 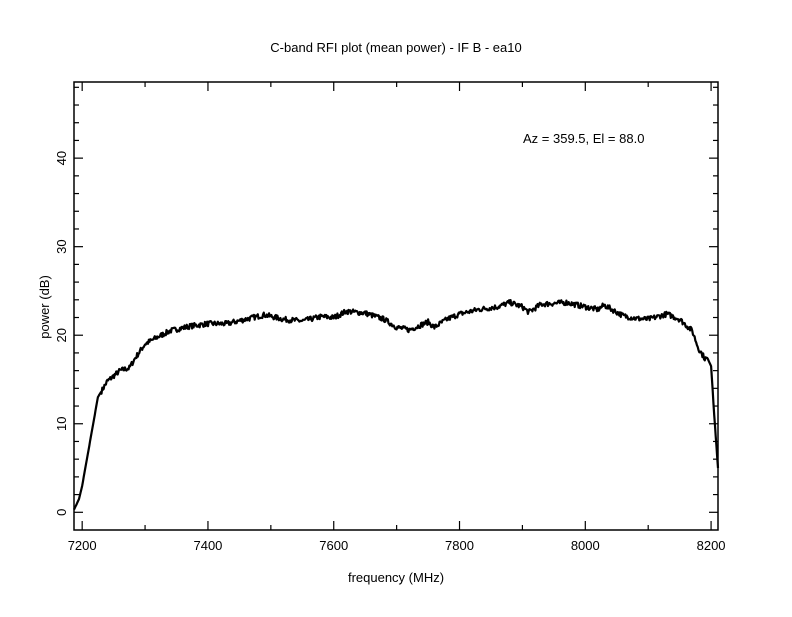 What do you see at coordinates (82, 545) in the screenshot?
I see `x-tick-label: 7200` at bounding box center [82, 545].